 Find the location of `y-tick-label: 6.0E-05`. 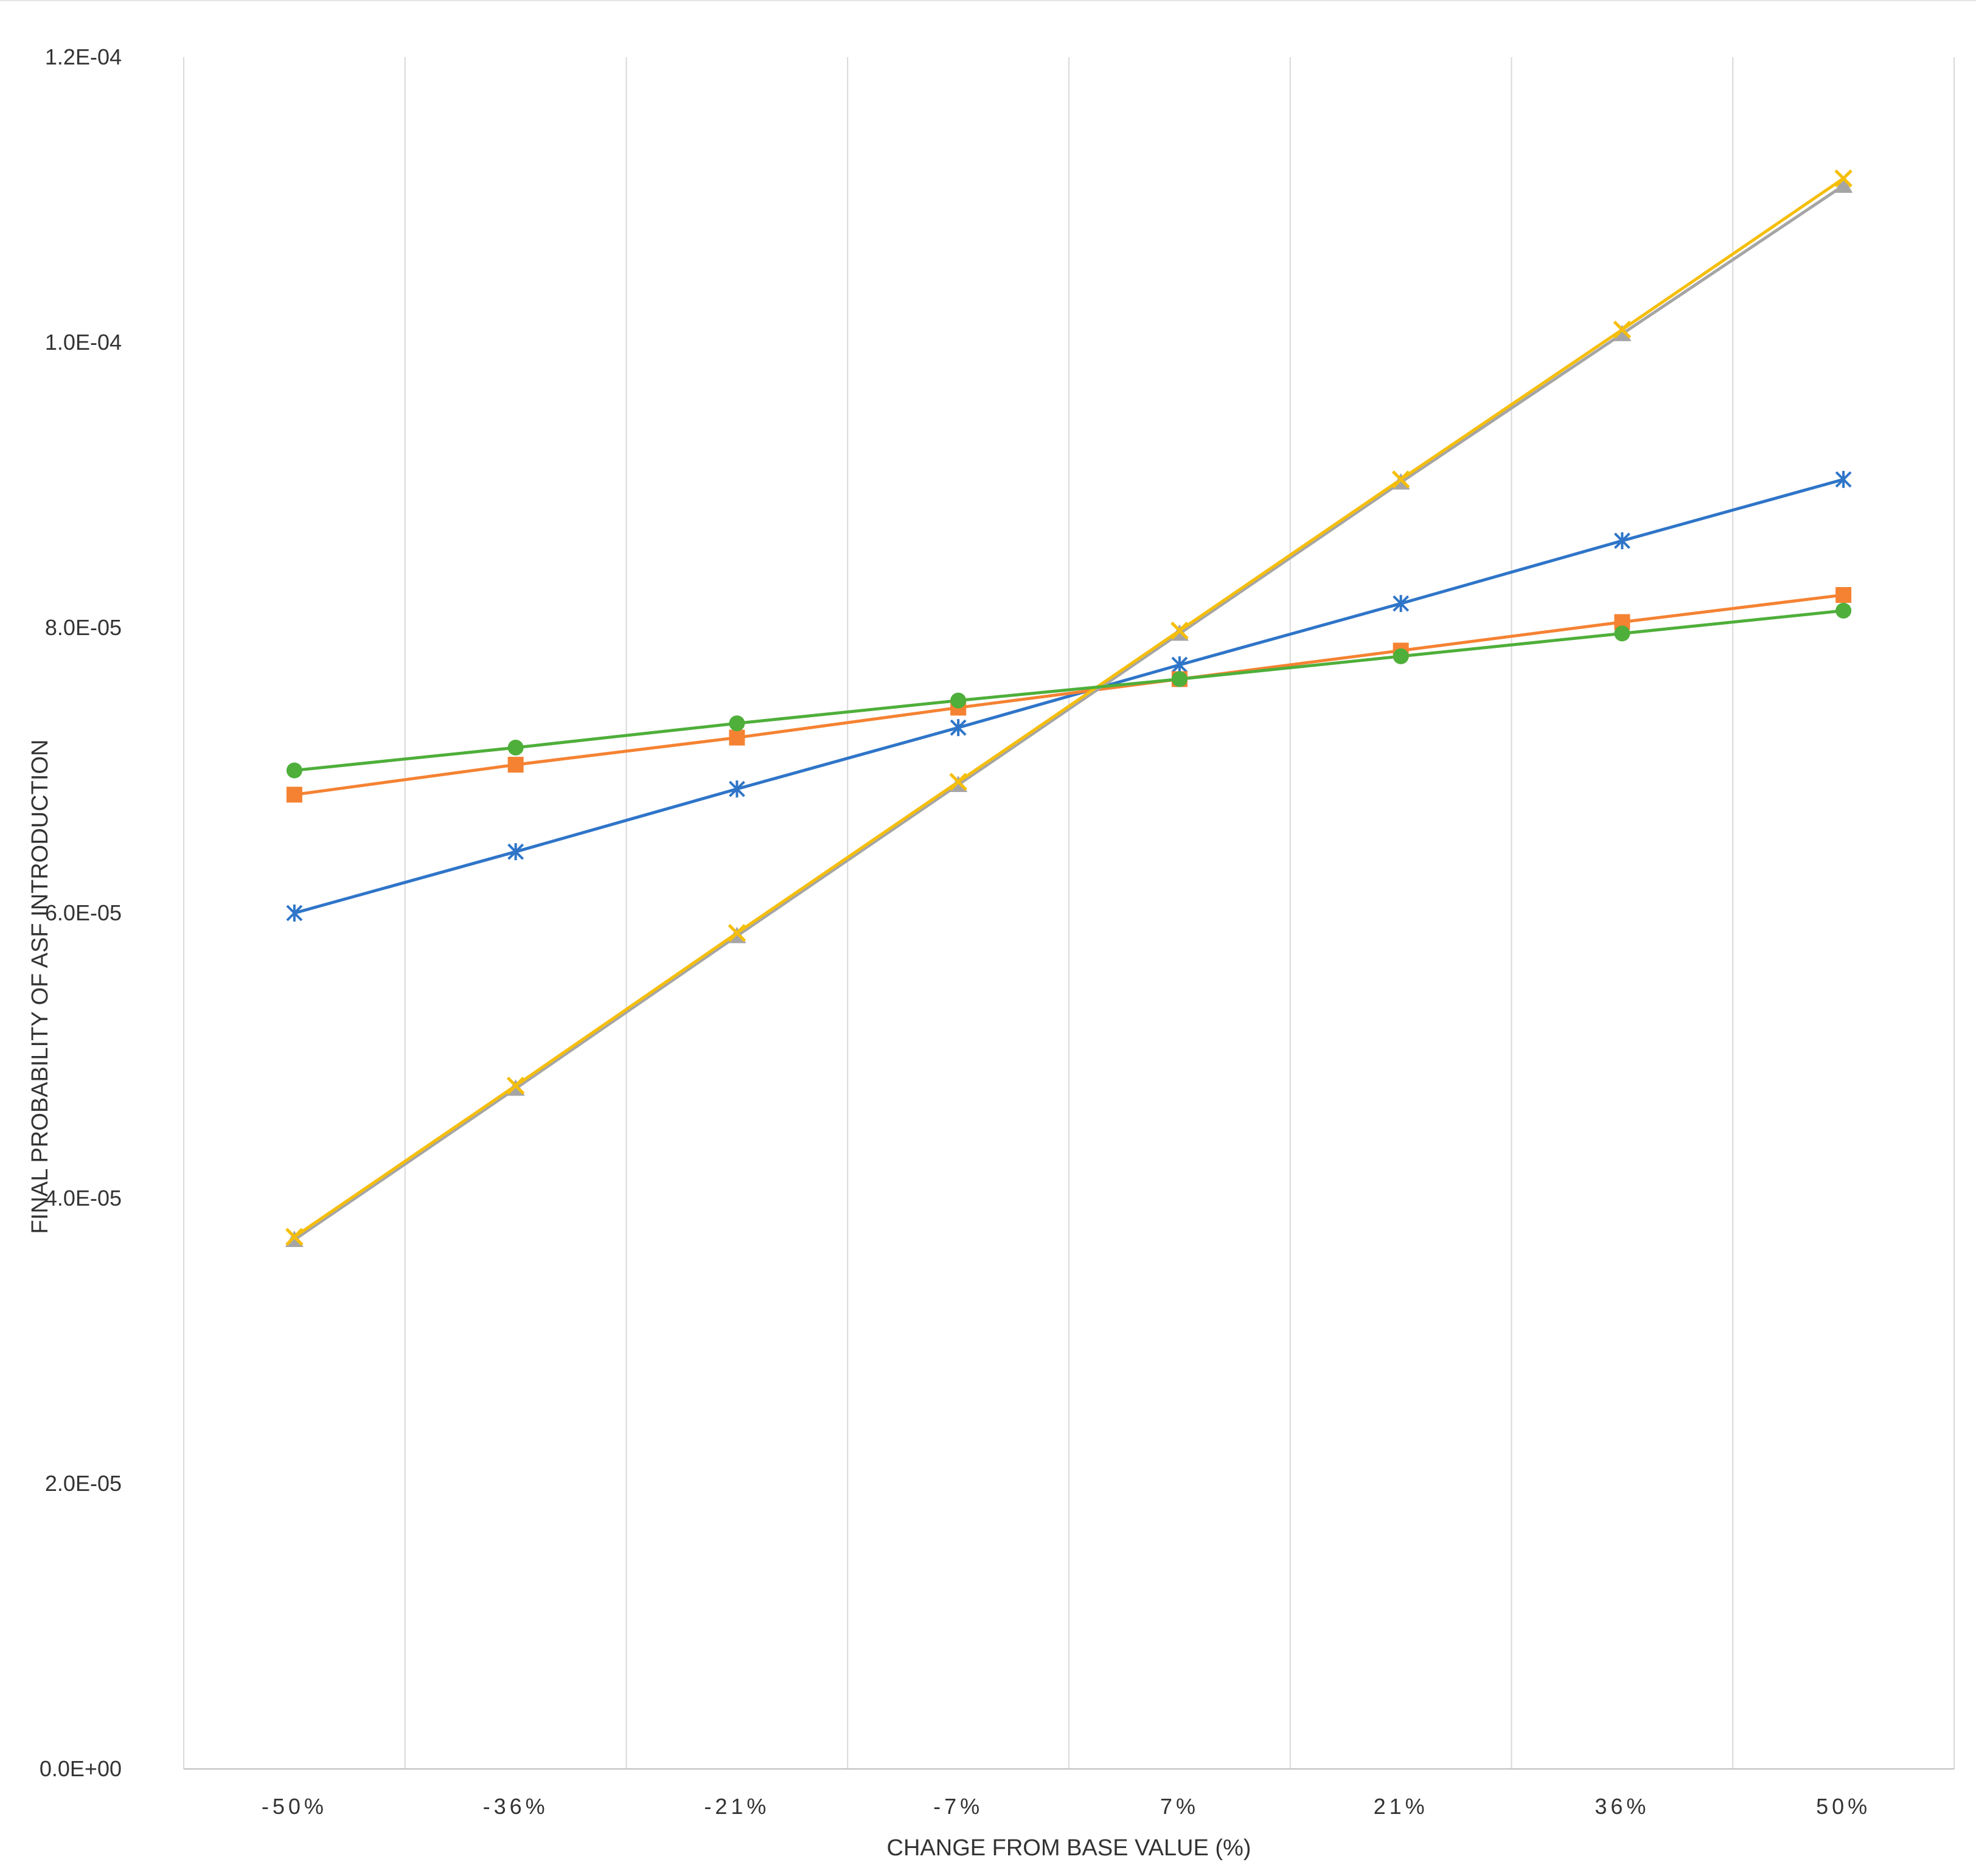

y-tick-label: 6.0E-05 is located at coordinates (83, 912).